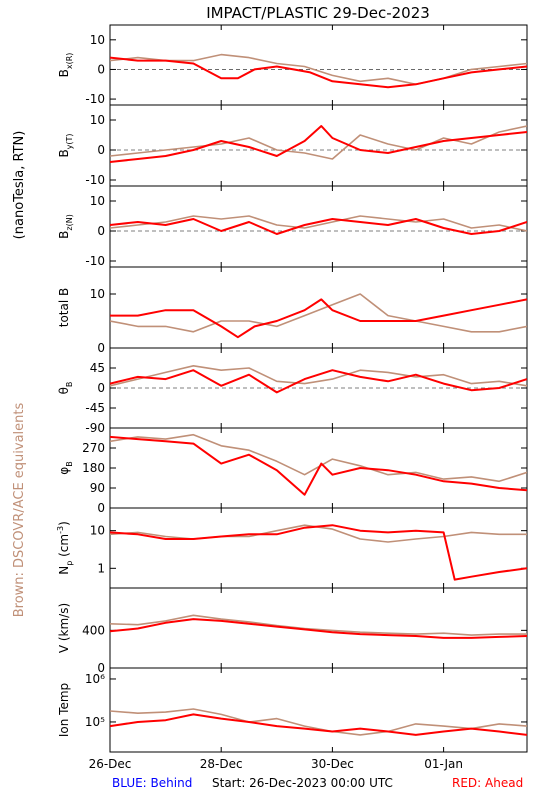 Image resolution: width=550 pixels, height=800 pixels. Describe the element at coordinates (65, 548) in the screenshot. I see `y-axis-label: Np (cm-3)` at that location.